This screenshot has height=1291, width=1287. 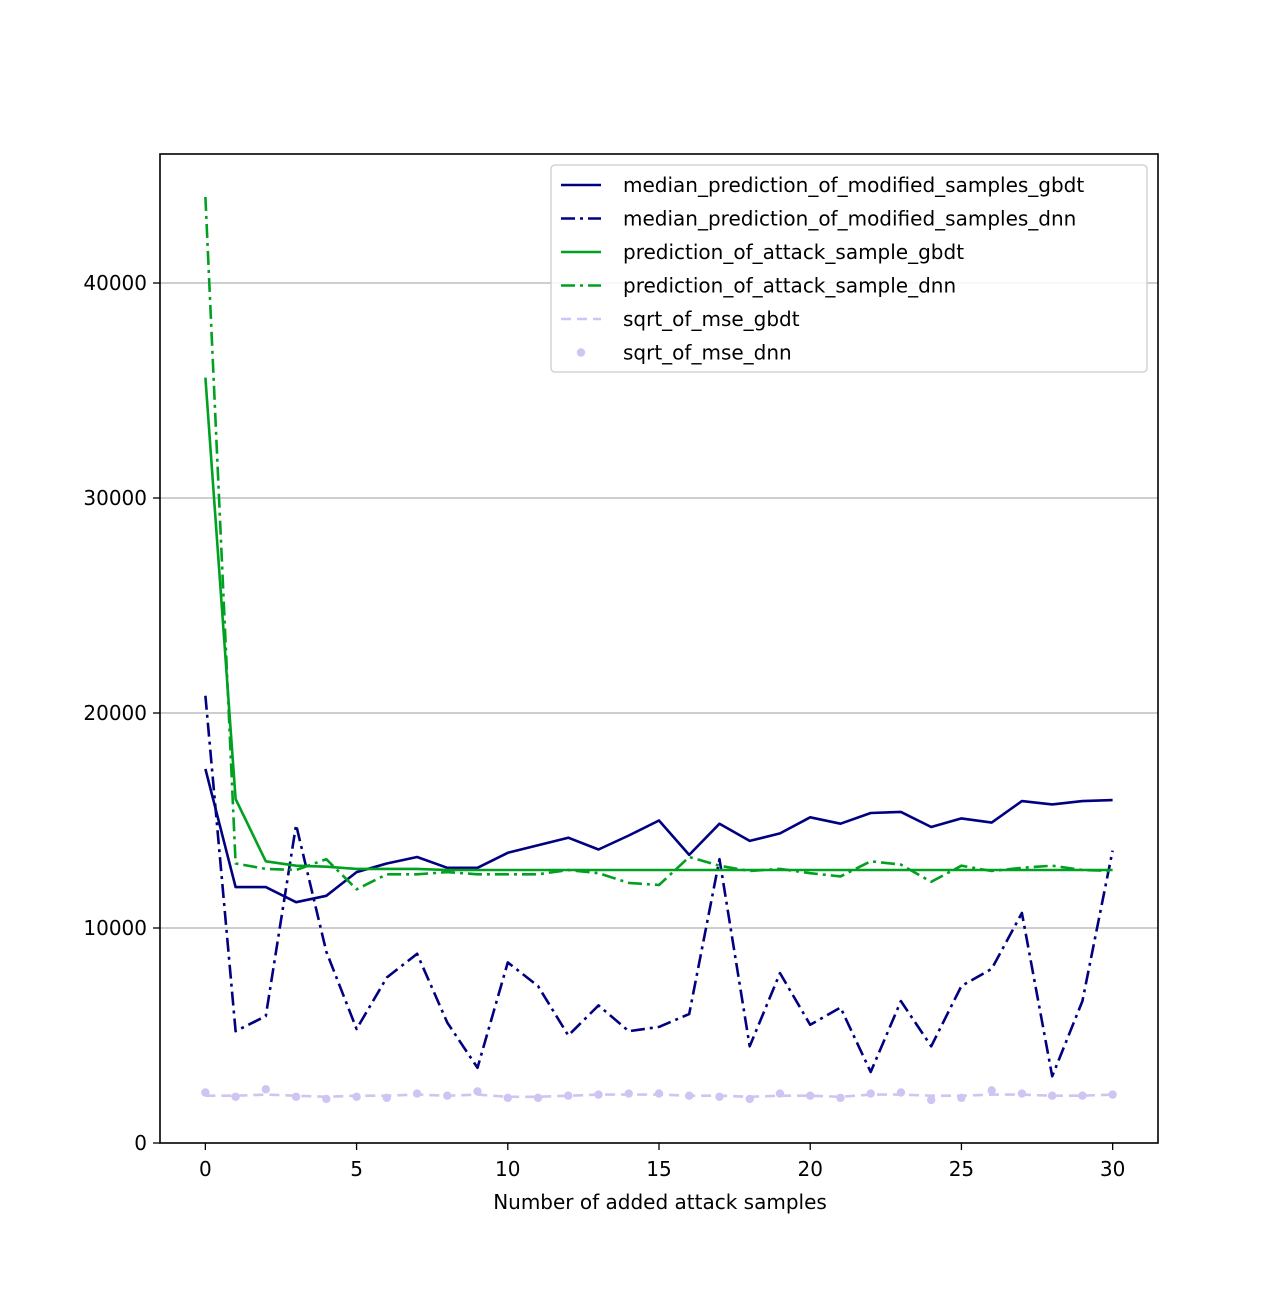 I want to click on y-axis-ticks: 0 10000 20000 30000 40000, so click(x=121, y=713).